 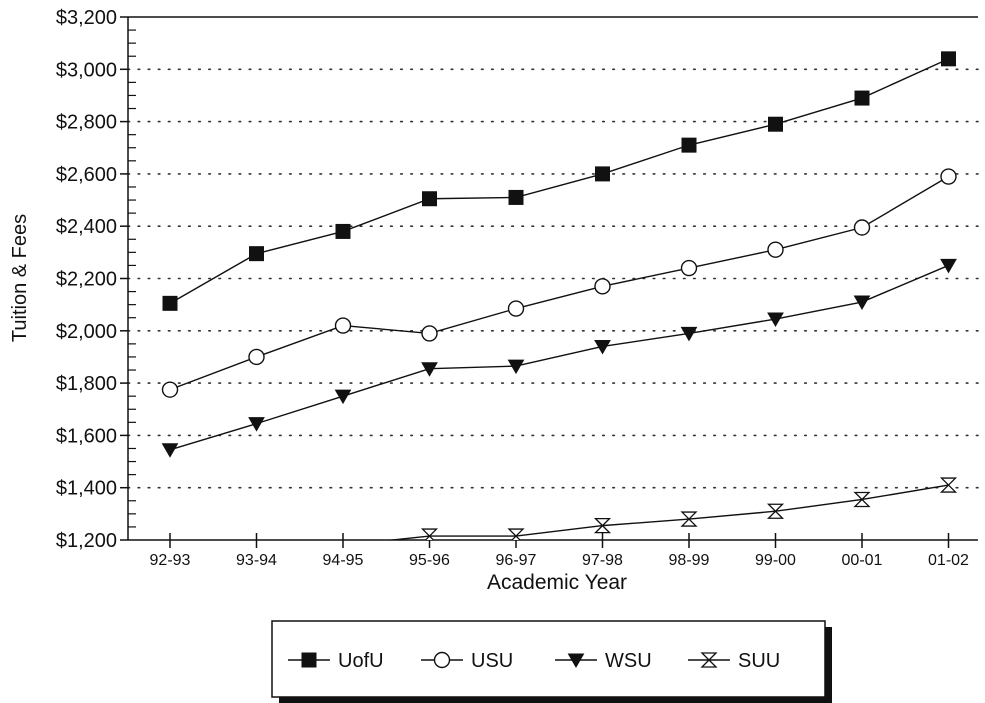 What do you see at coordinates (492, 661) in the screenshot?
I see `legend-label-usu: USU` at bounding box center [492, 661].